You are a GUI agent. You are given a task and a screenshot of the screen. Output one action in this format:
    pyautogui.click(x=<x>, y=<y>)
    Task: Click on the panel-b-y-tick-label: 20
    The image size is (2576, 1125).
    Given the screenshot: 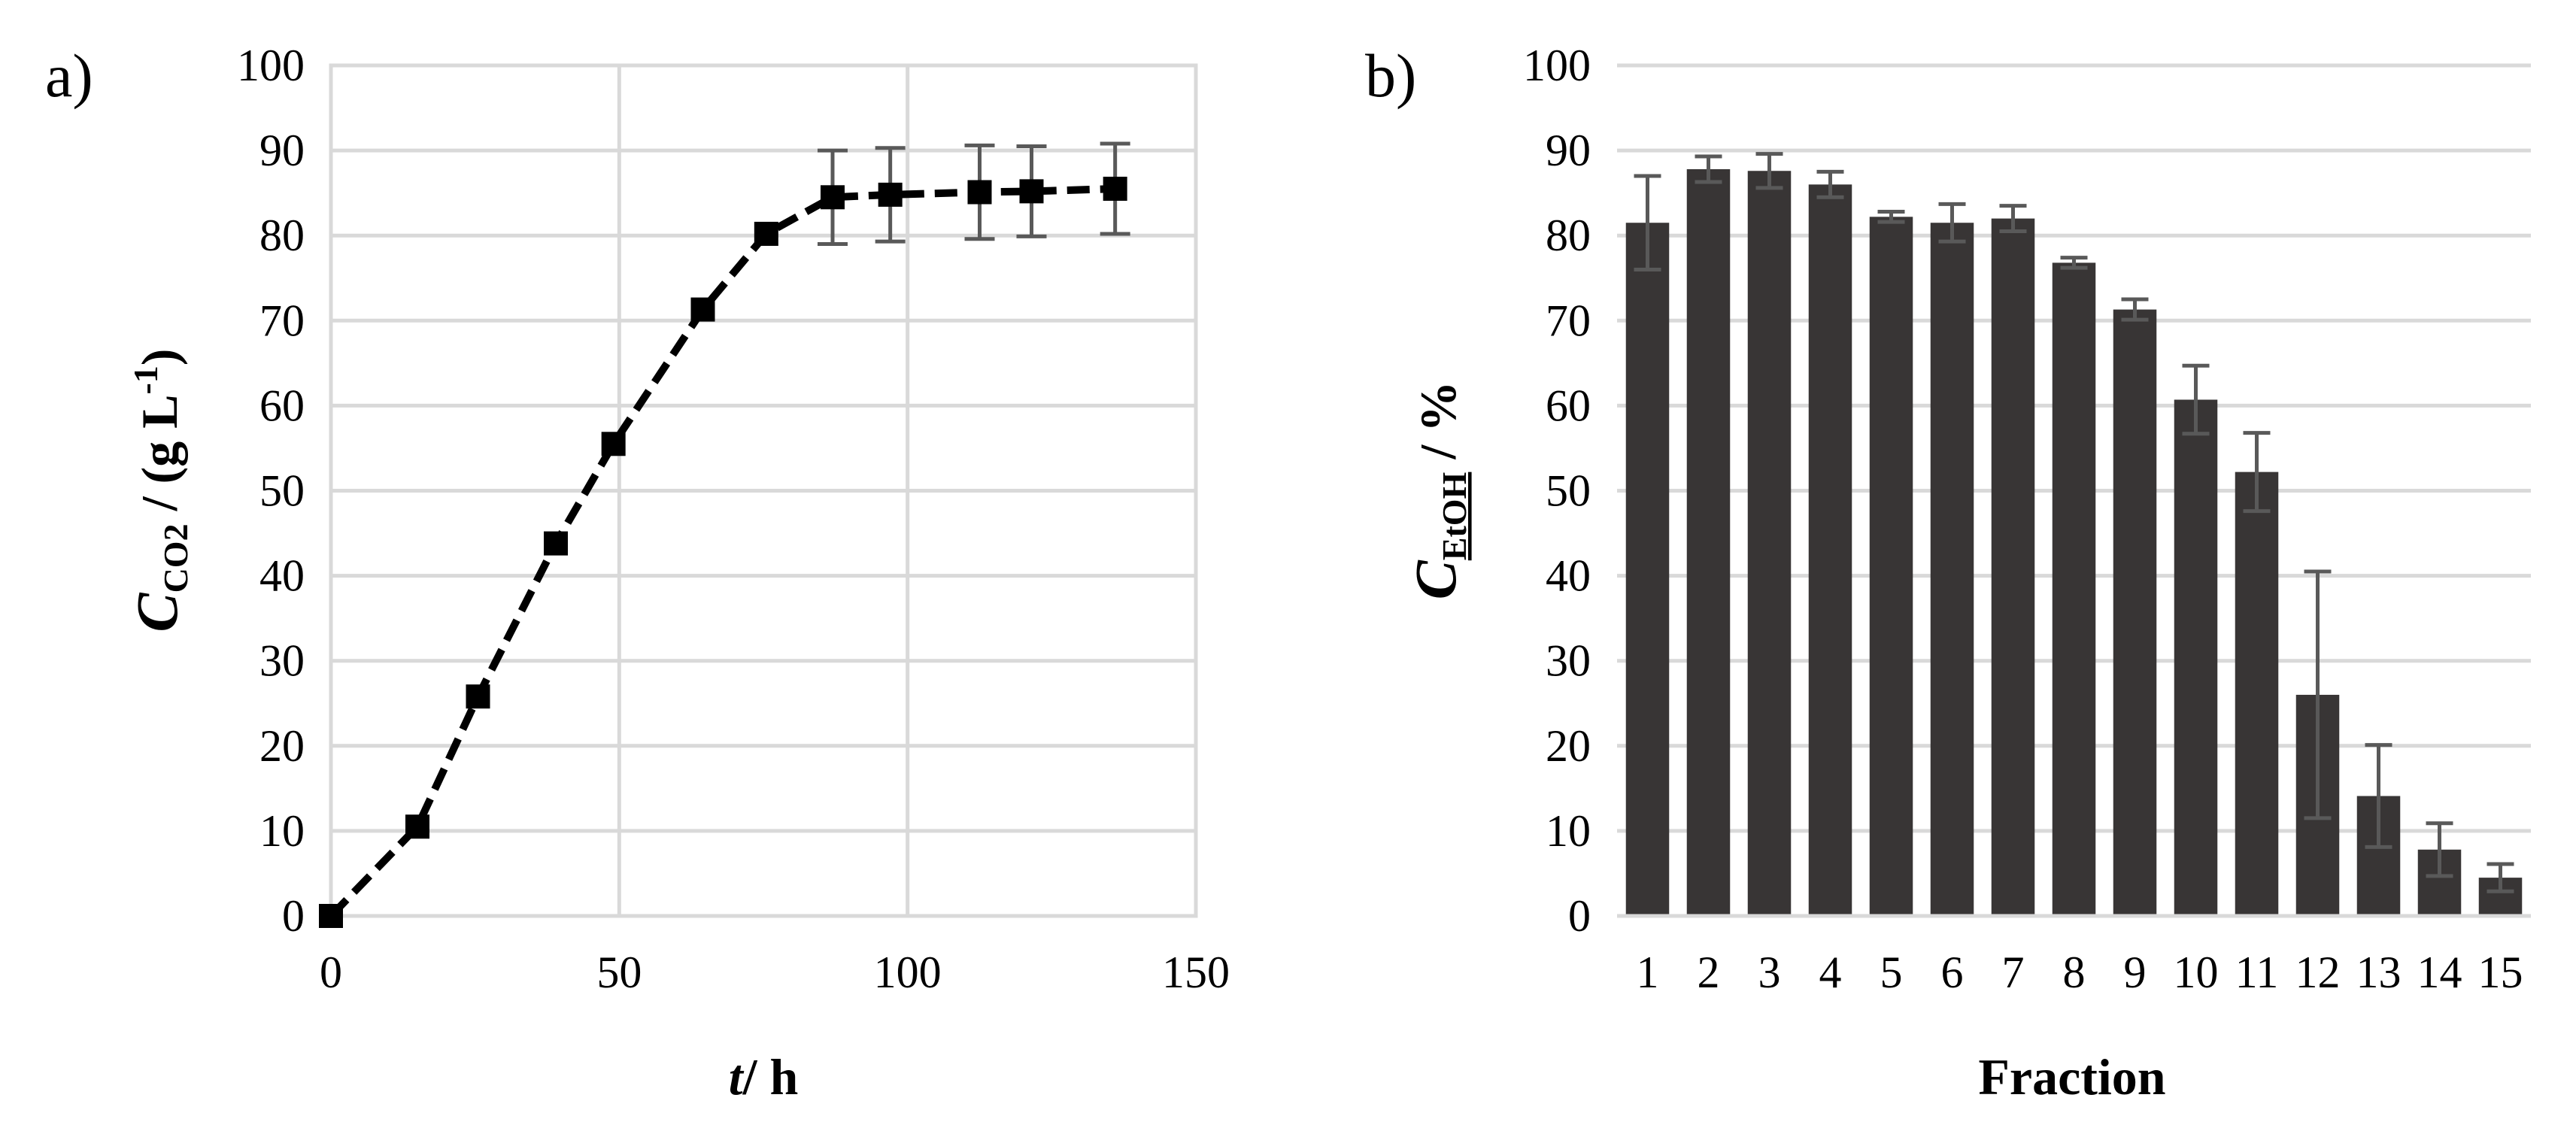 What is the action you would take?
    pyautogui.click(x=1568, y=746)
    